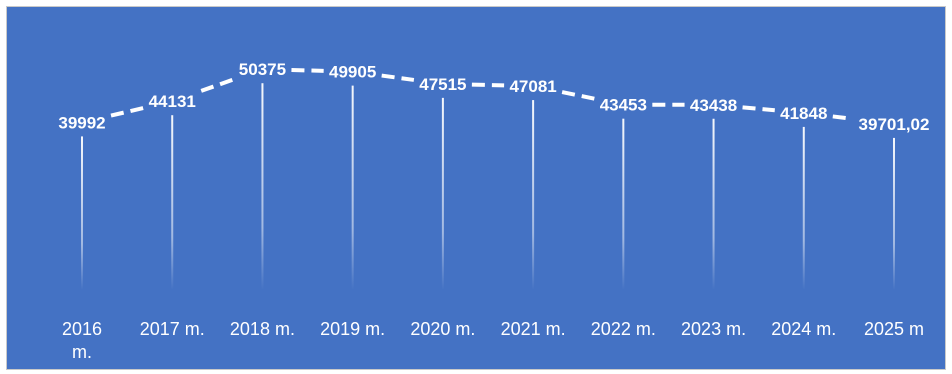 Image resolution: width=952 pixels, height=374 pixels. I want to click on data-label: 47515, so click(442, 84).